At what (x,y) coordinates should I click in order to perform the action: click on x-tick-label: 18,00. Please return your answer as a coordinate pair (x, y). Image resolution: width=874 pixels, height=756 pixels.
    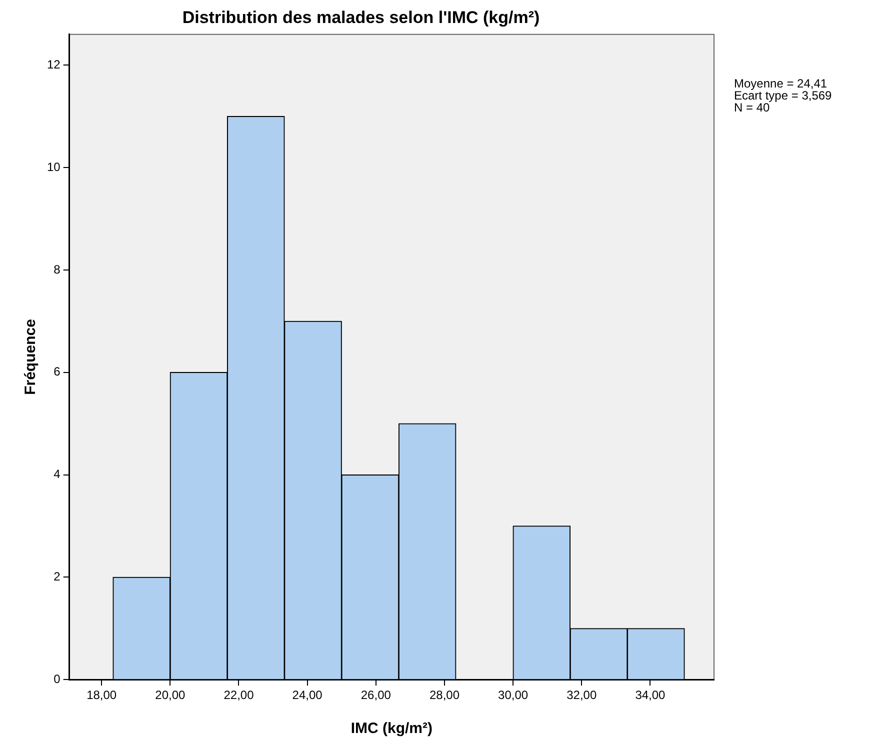
    Looking at the image, I should click on (101, 695).